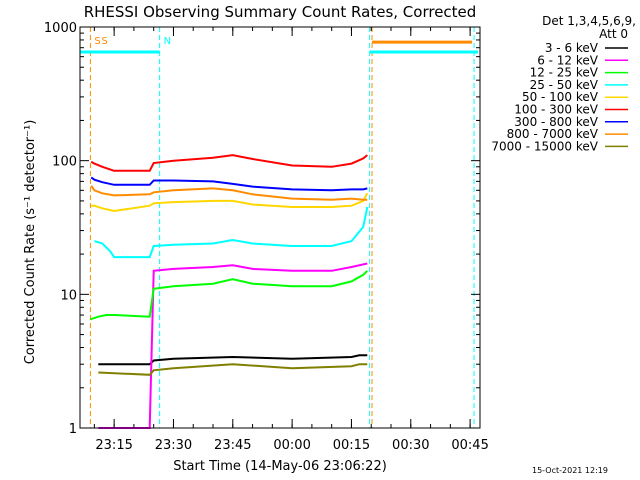 The image size is (640, 480). I want to click on y-tick-label: 100, so click(64, 162).